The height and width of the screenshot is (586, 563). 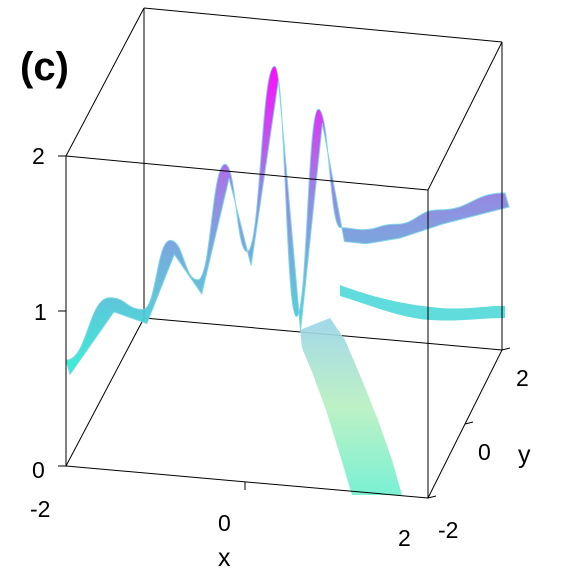 I want to click on z-ticks: 2 1 0, so click(x=39, y=313).